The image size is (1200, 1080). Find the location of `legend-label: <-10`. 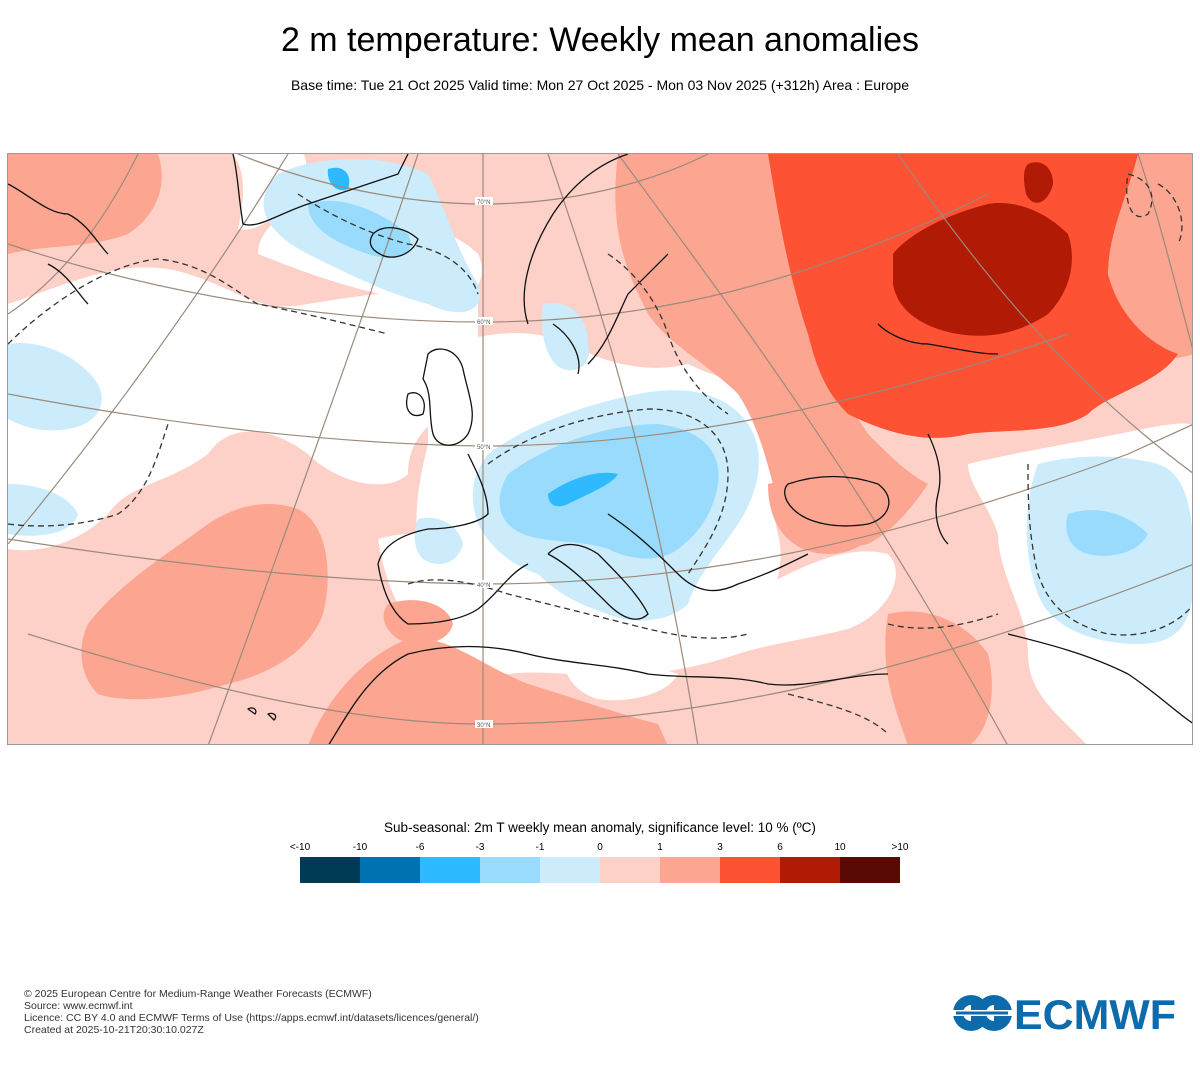

legend-label: <-10 is located at coordinates (300, 847).